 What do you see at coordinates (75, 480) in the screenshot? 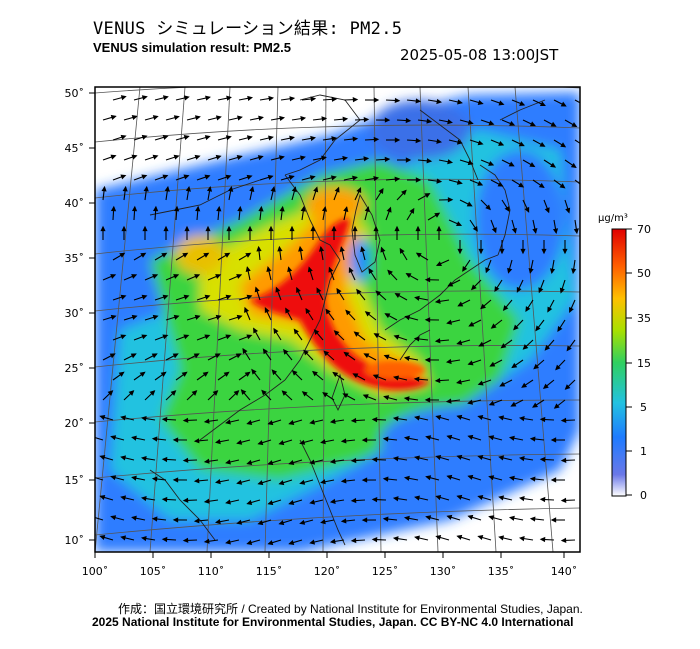
I see `lat-label-15: 15˚` at bounding box center [75, 480].